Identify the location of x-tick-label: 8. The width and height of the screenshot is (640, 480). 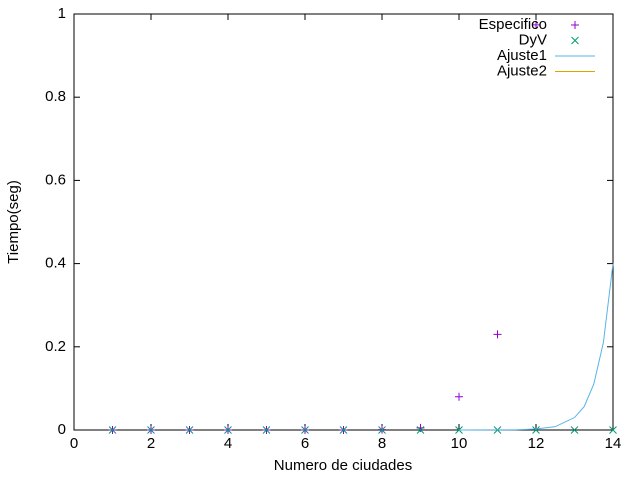
(382, 443).